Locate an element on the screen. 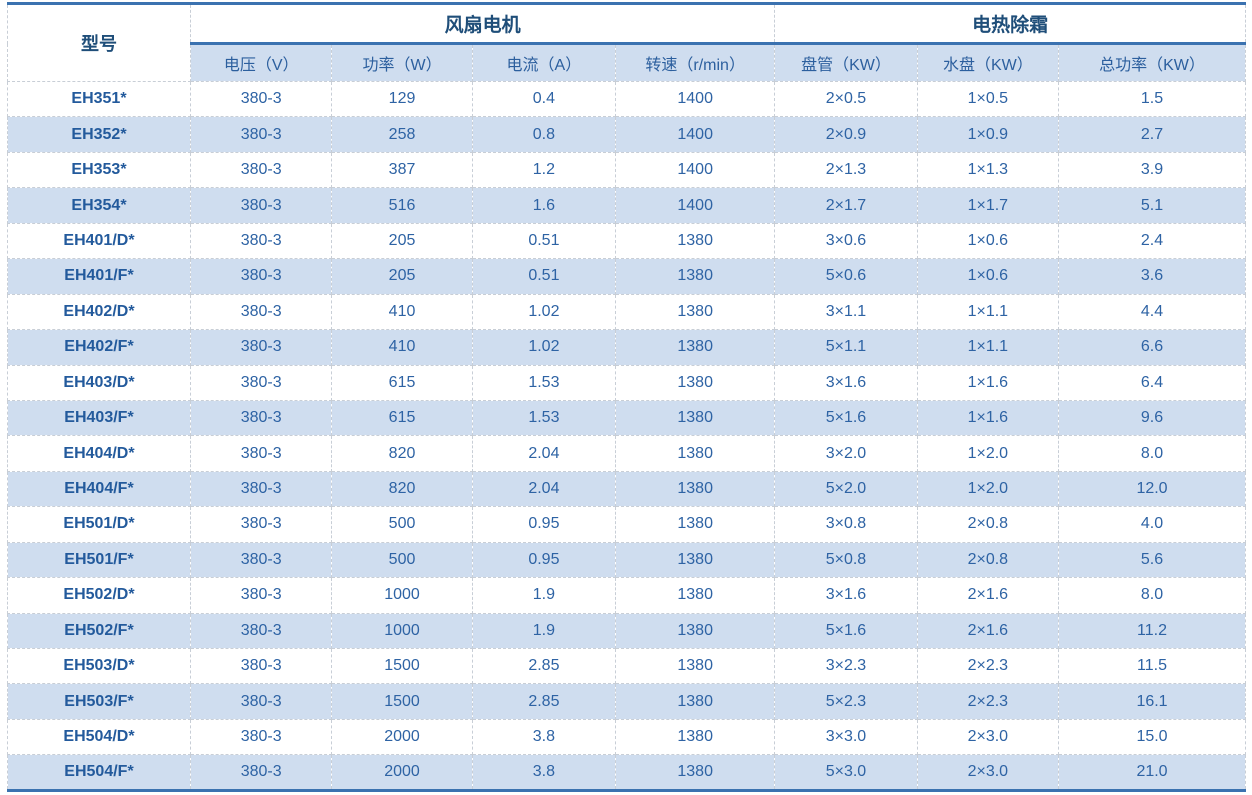 The width and height of the screenshot is (1252, 795). total-power-cell: 8.0 is located at coordinates (1152, 595).